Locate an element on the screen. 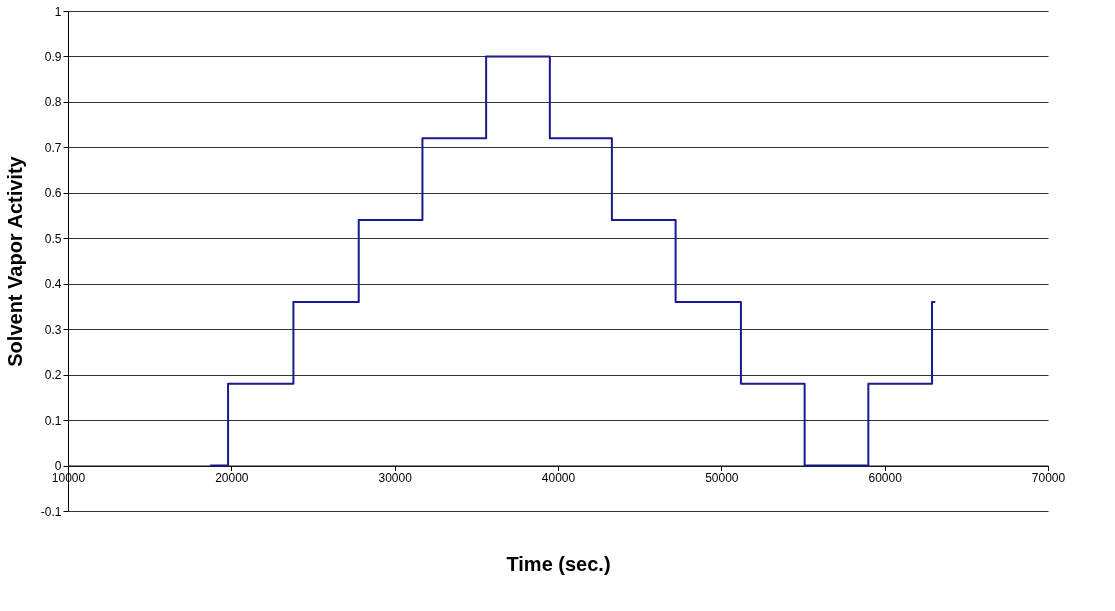 This screenshot has height=611, width=1115. y-tick-label: 0.9 is located at coordinates (53, 56).